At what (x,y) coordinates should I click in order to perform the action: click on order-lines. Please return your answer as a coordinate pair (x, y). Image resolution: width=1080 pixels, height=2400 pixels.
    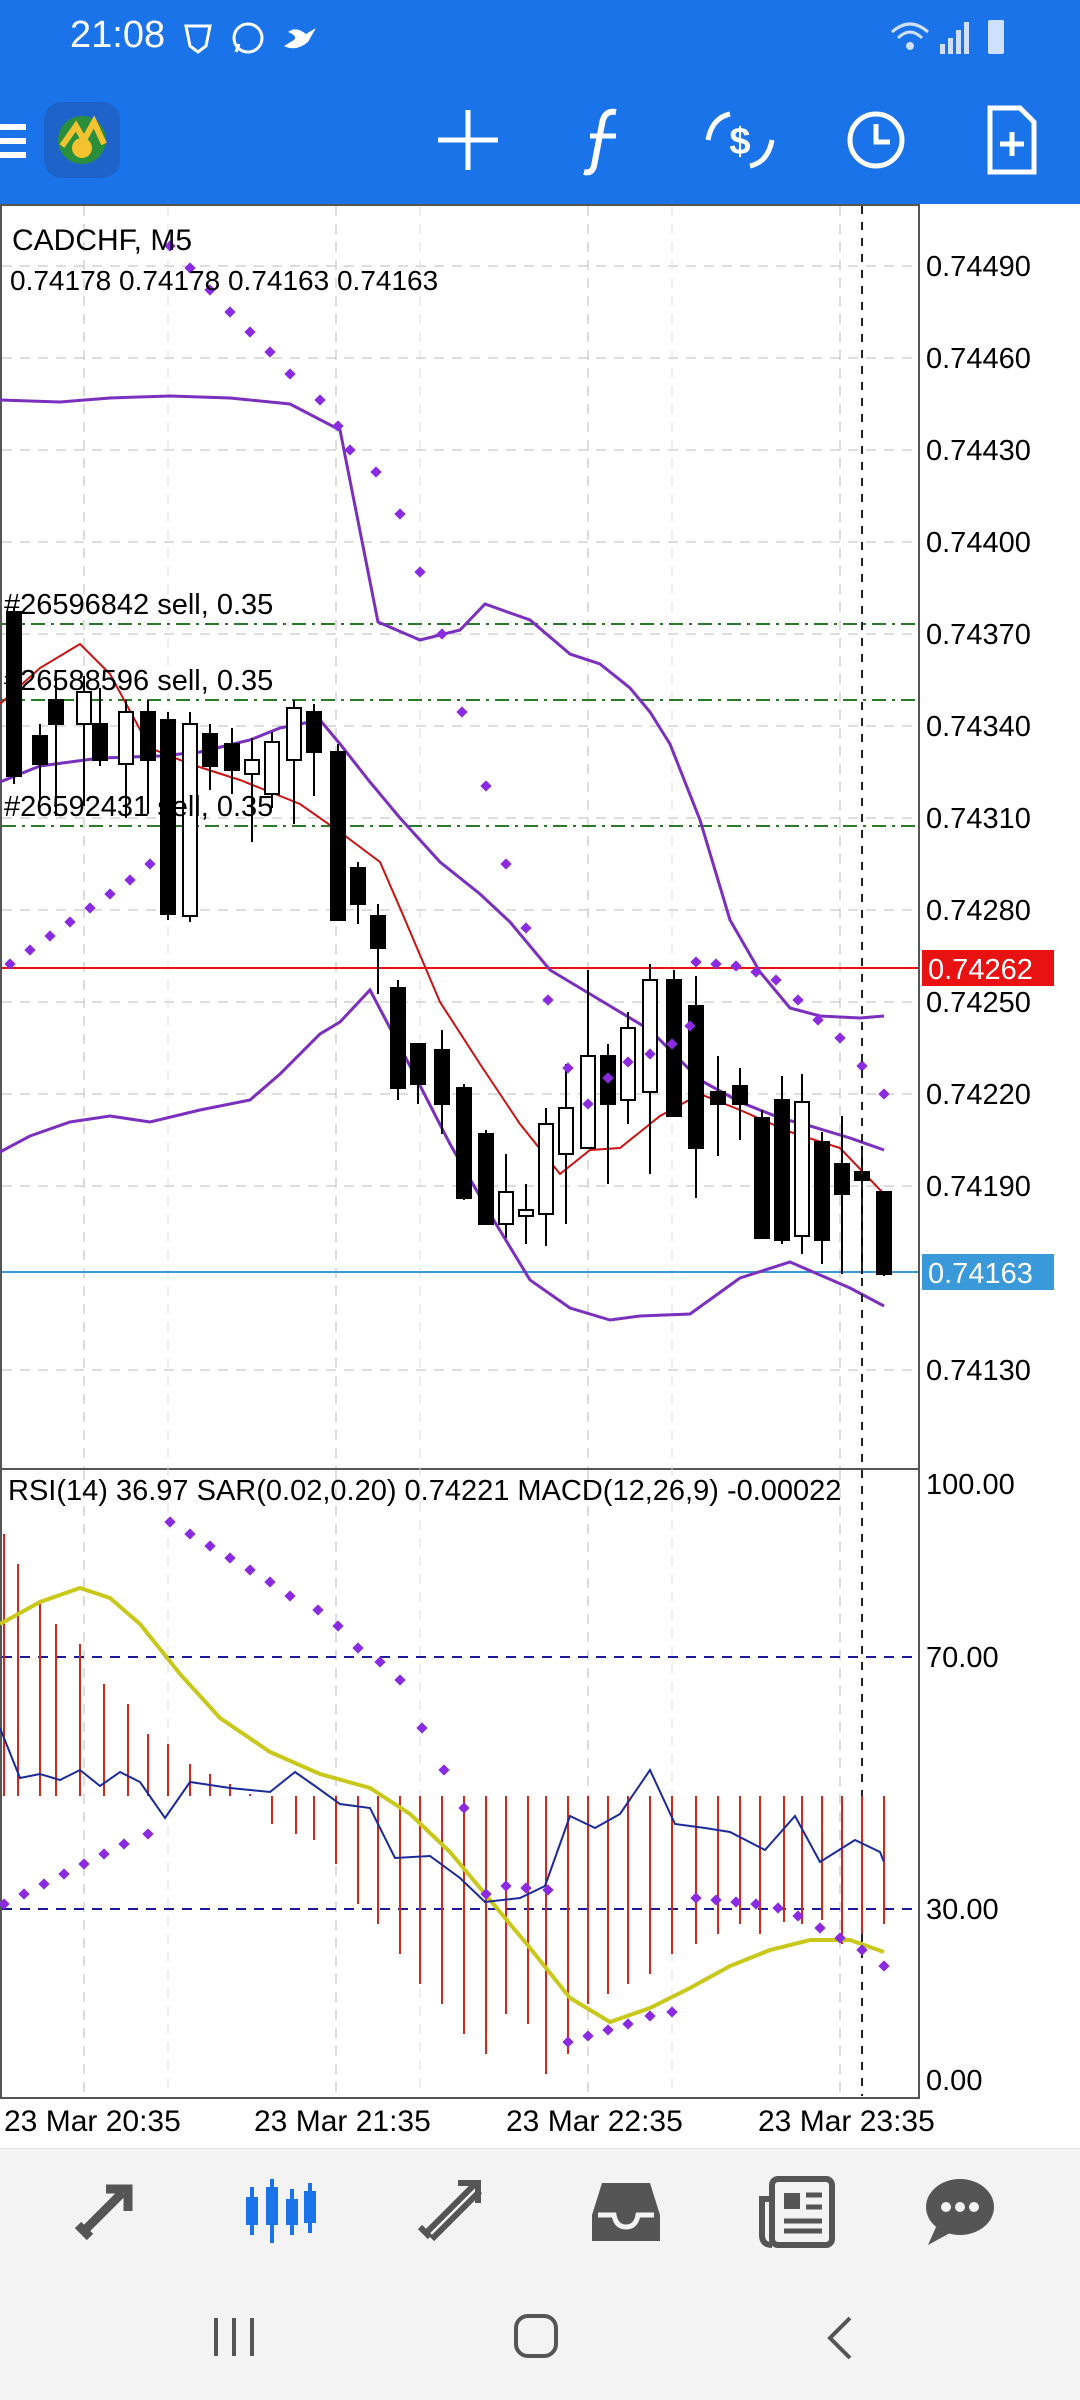
    Looking at the image, I should click on (460, 725).